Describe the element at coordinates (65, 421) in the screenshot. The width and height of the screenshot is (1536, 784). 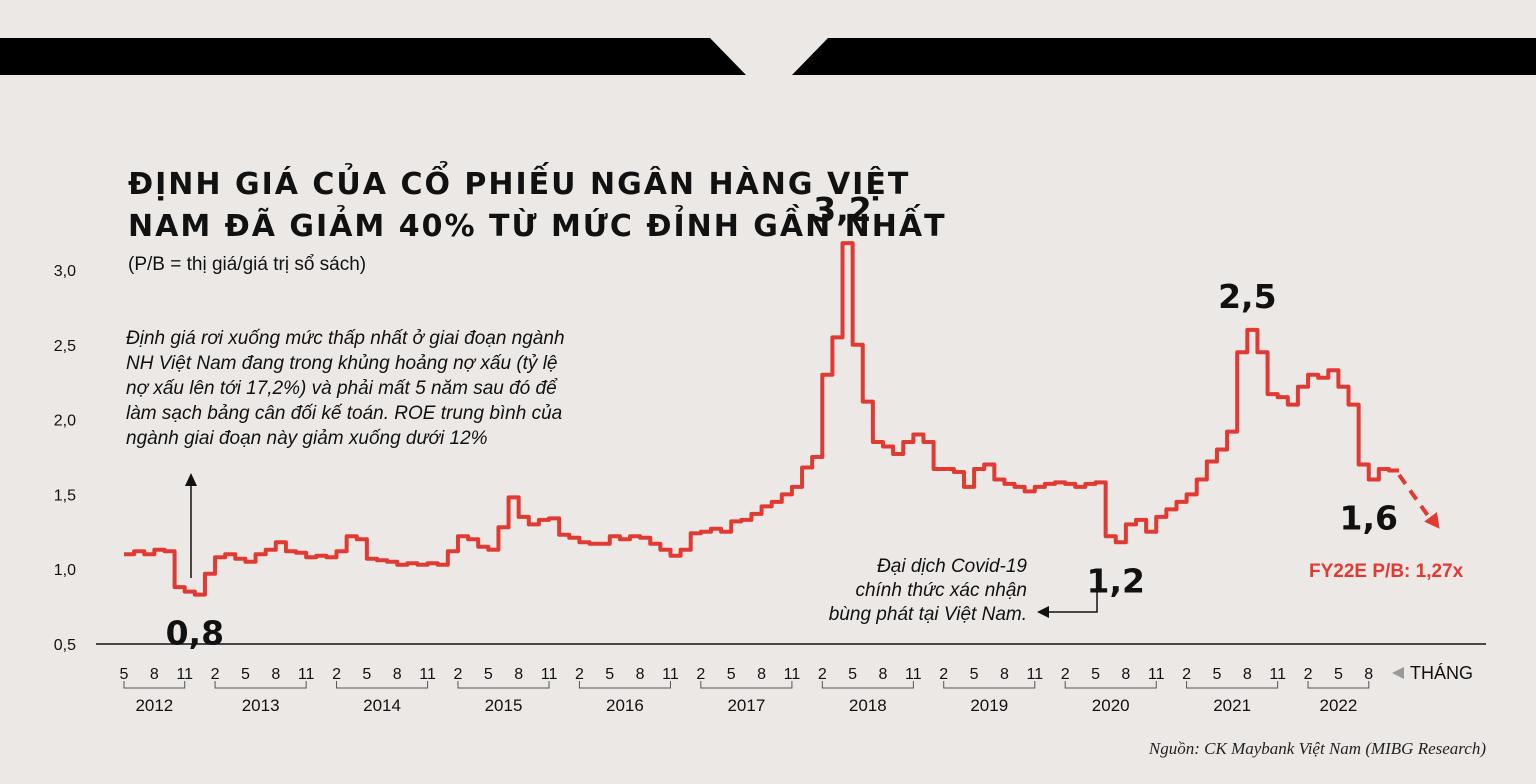
I see `y-tick-label: 2,0` at that location.